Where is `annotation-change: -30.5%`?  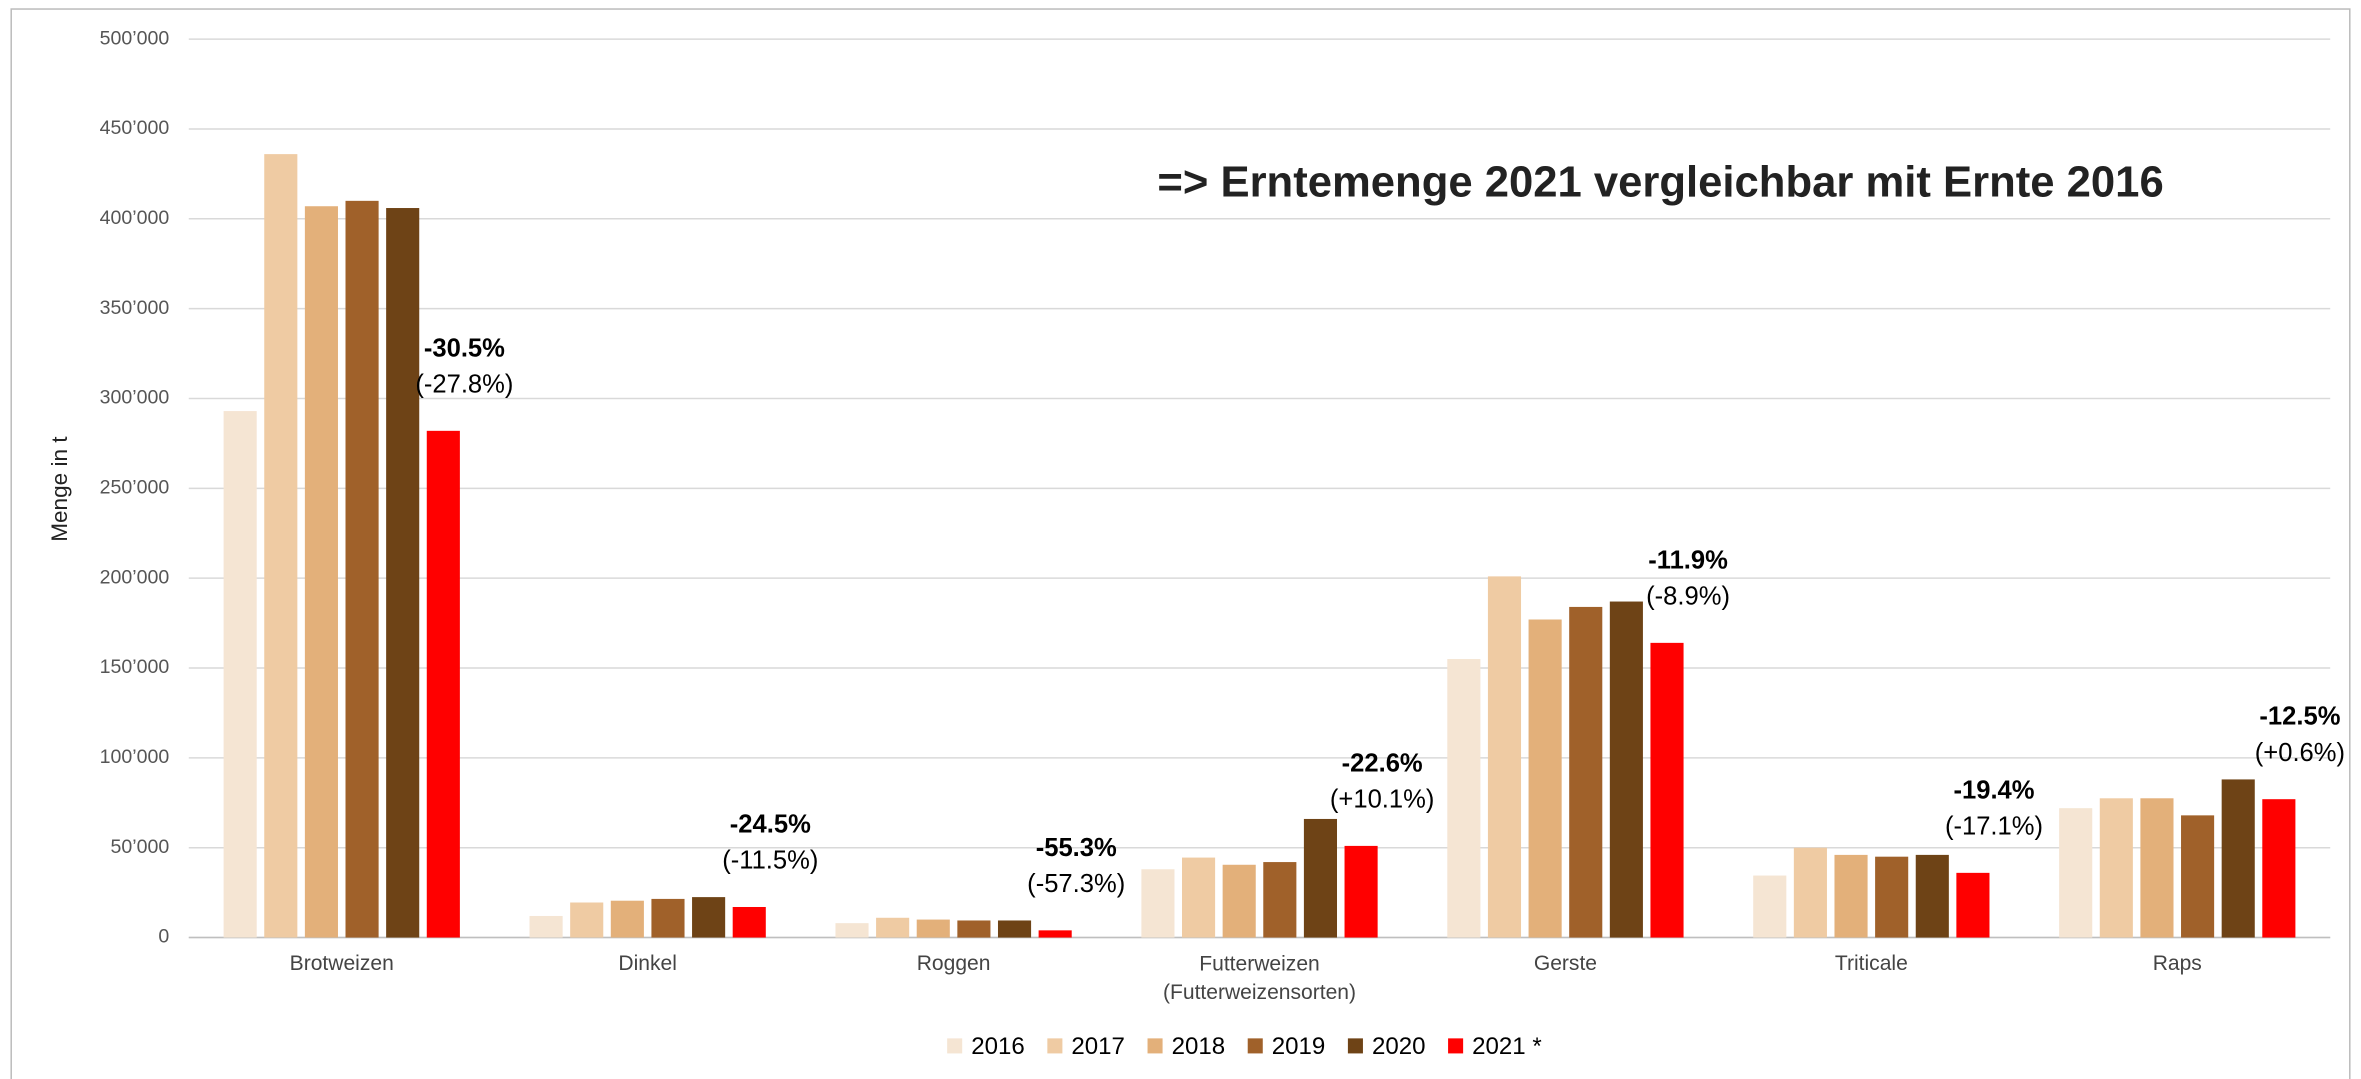
annotation-change: -30.5% is located at coordinates (464, 348).